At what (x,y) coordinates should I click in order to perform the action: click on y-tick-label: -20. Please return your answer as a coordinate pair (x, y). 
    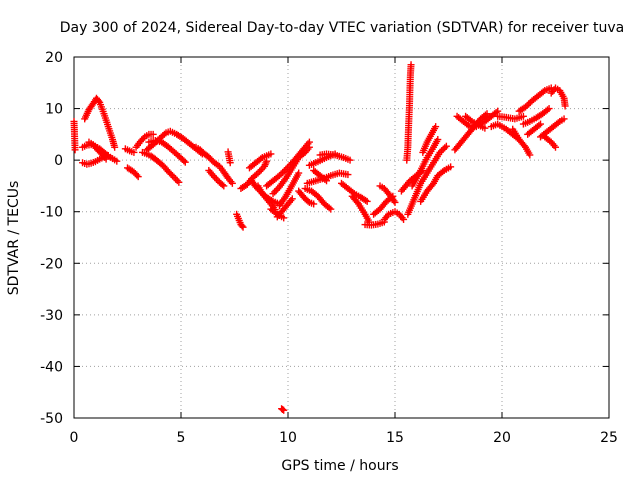
    Looking at the image, I should click on (51, 264).